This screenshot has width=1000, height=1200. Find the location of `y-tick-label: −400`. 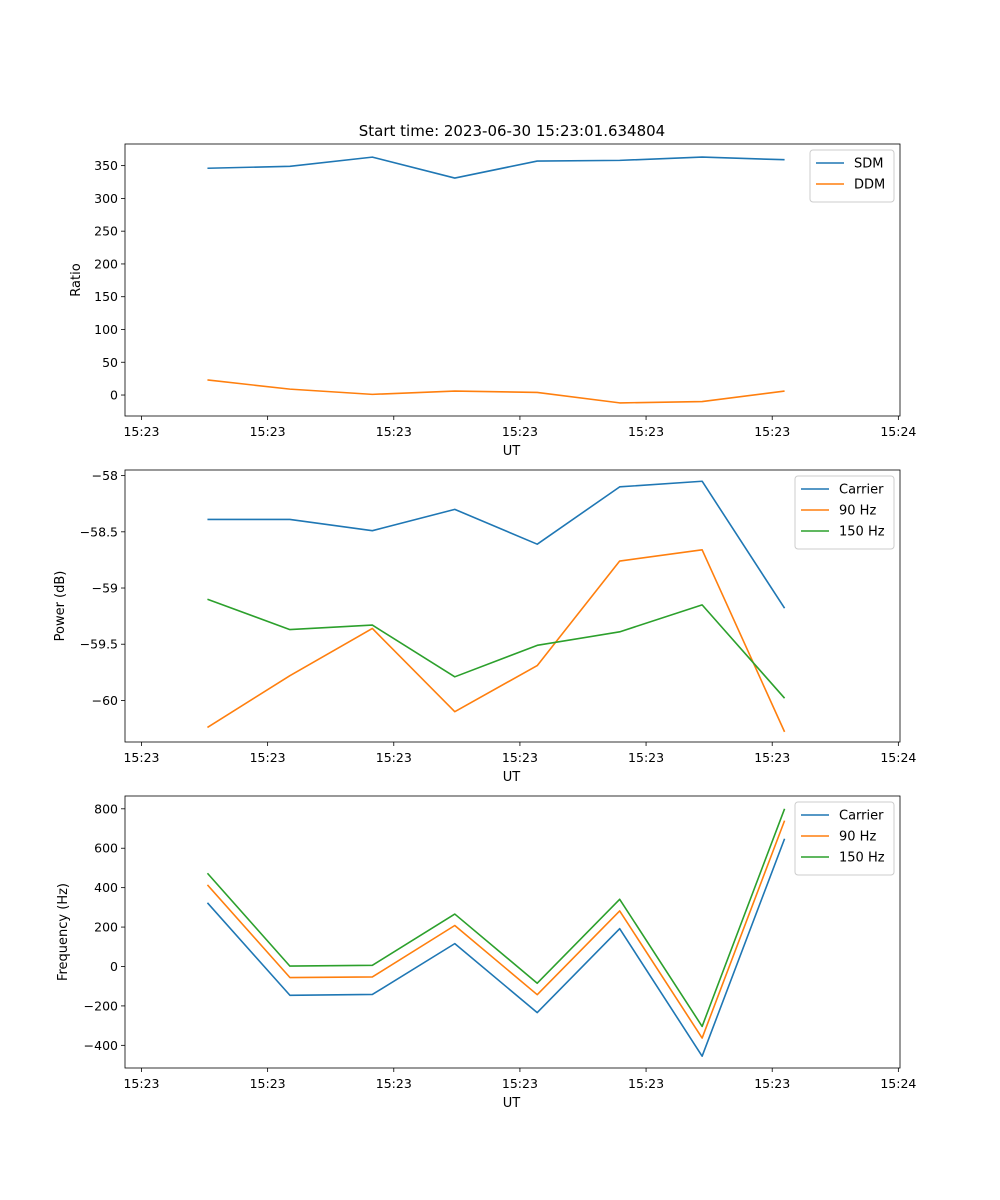

y-tick-label: −400 is located at coordinates (101, 1045).